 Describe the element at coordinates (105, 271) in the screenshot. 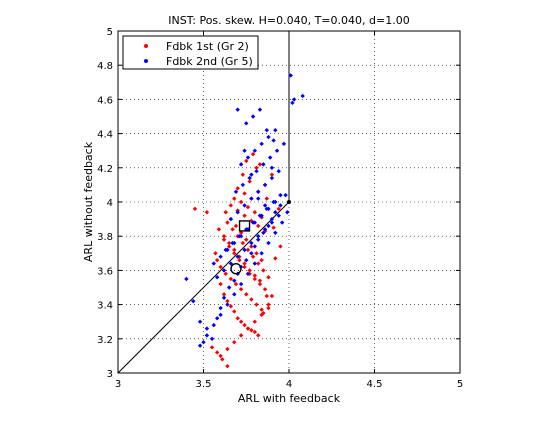

I see `y-tick-label: 3.6` at that location.